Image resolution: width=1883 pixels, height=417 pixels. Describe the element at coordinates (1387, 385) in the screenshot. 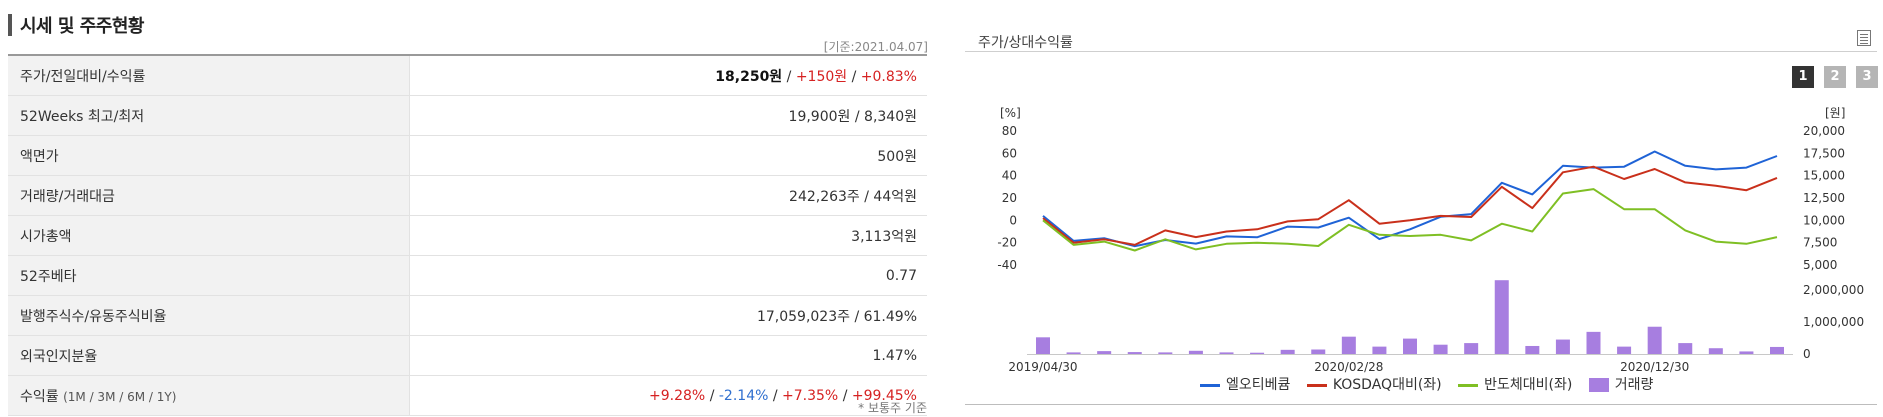

I see `legend-kosdaq-label: KOSDAQ대비(좌)` at that location.